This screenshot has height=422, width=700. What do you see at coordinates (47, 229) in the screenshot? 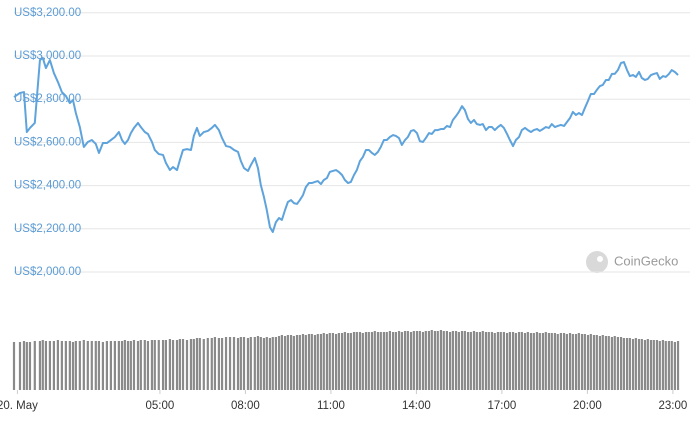
I see `y-tick-label: US$2,200.00` at bounding box center [47, 229].